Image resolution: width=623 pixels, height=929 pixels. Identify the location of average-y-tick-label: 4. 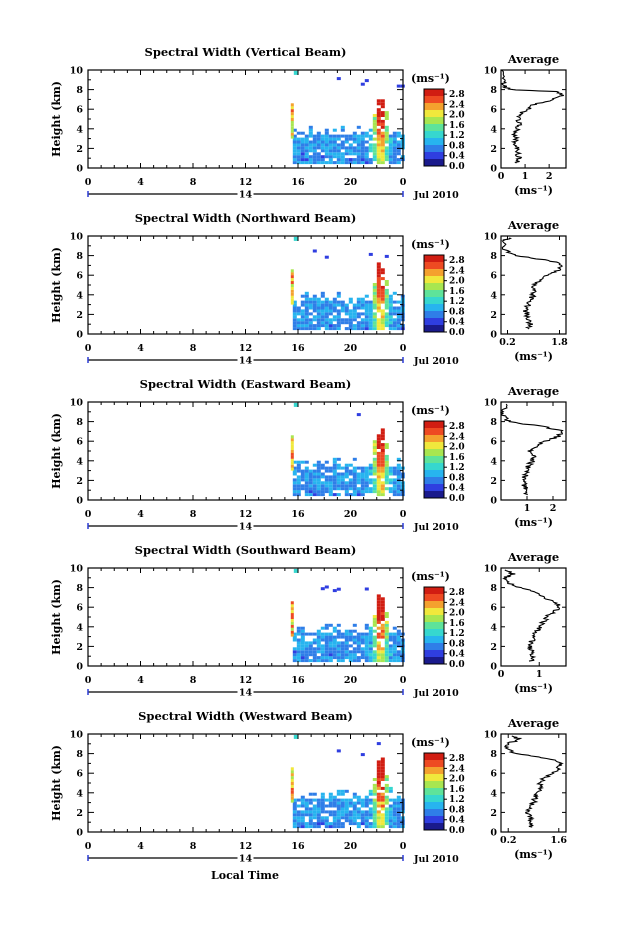
(493, 793).